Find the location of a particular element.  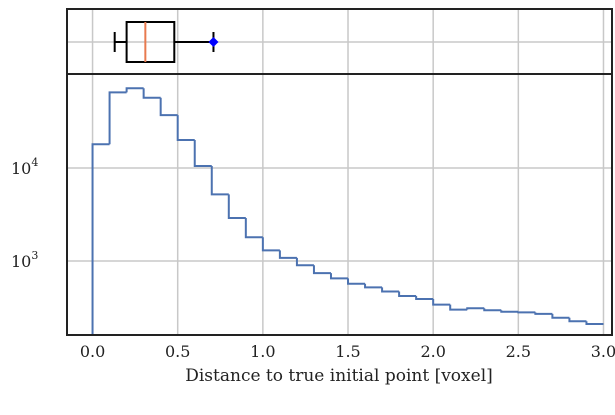

boxplot-marks is located at coordinates (166, 42).